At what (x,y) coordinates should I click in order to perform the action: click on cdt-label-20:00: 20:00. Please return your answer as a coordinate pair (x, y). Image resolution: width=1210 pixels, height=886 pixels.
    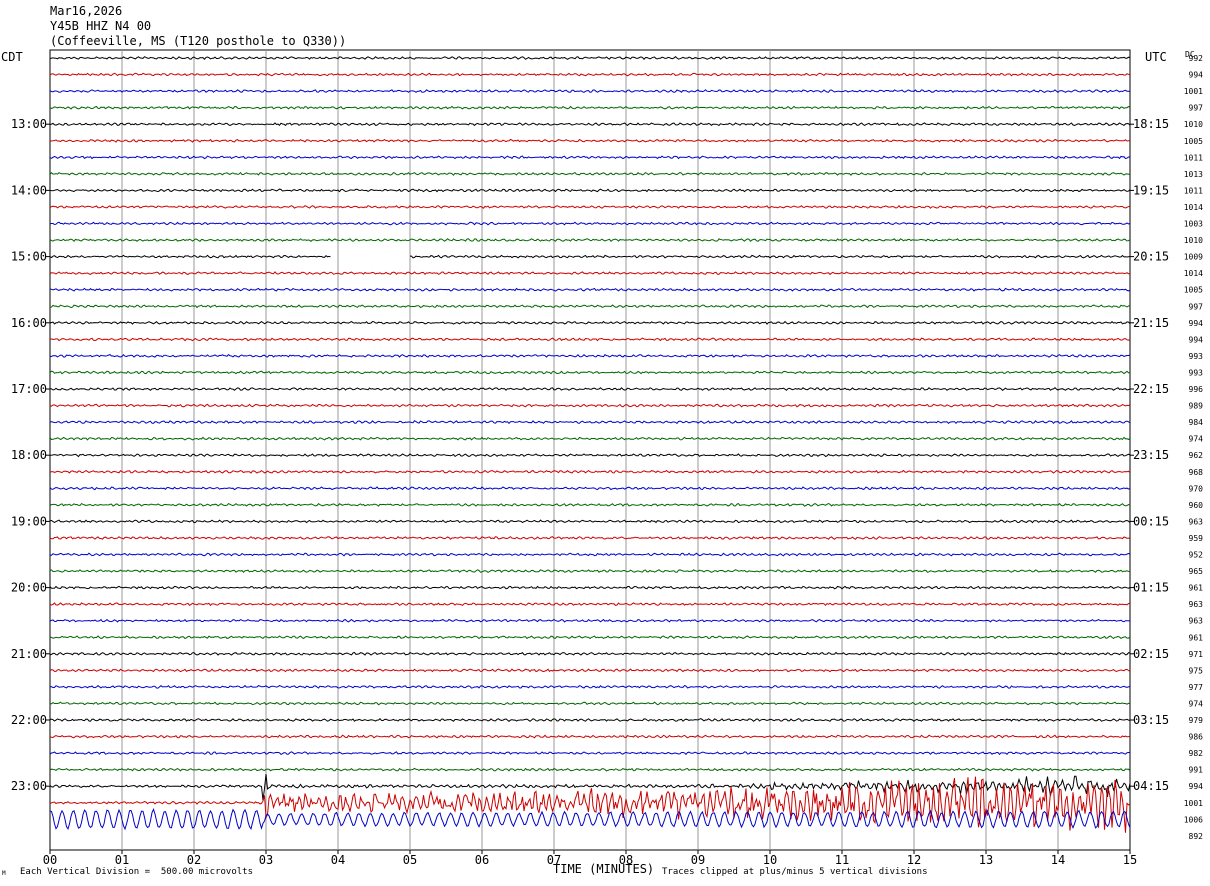
    Looking at the image, I should click on (29, 588).